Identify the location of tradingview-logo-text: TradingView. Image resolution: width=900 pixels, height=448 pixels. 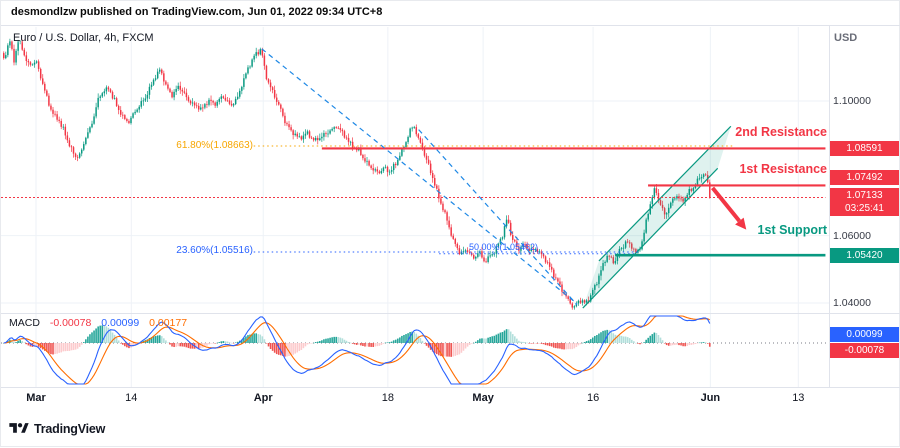
(70, 428).